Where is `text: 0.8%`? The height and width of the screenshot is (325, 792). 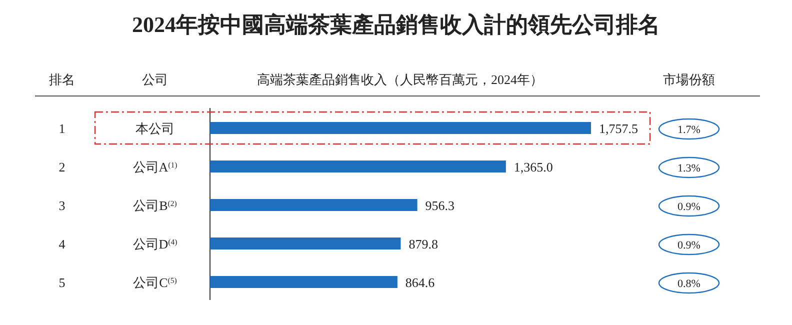 text: 0.8% is located at coordinates (689, 284).